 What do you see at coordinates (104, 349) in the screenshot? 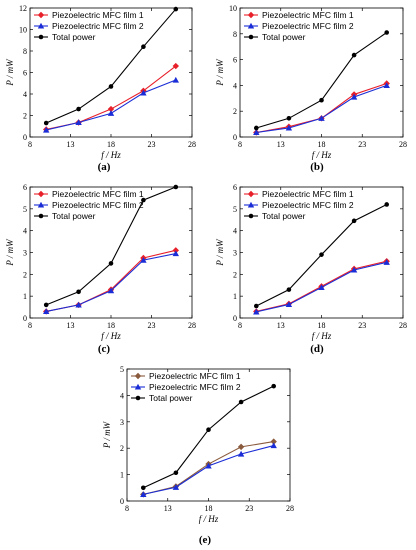
I see `panel-label: (c)` at bounding box center [104, 349].